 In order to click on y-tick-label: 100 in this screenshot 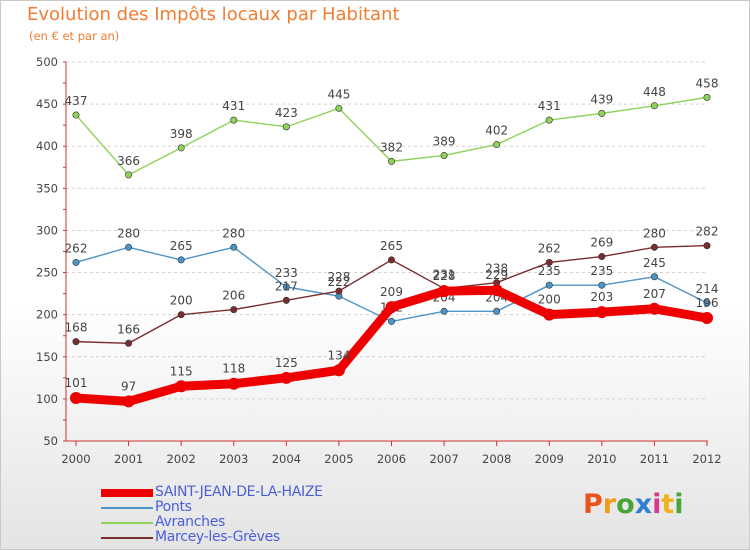, I will do `click(47, 399)`.